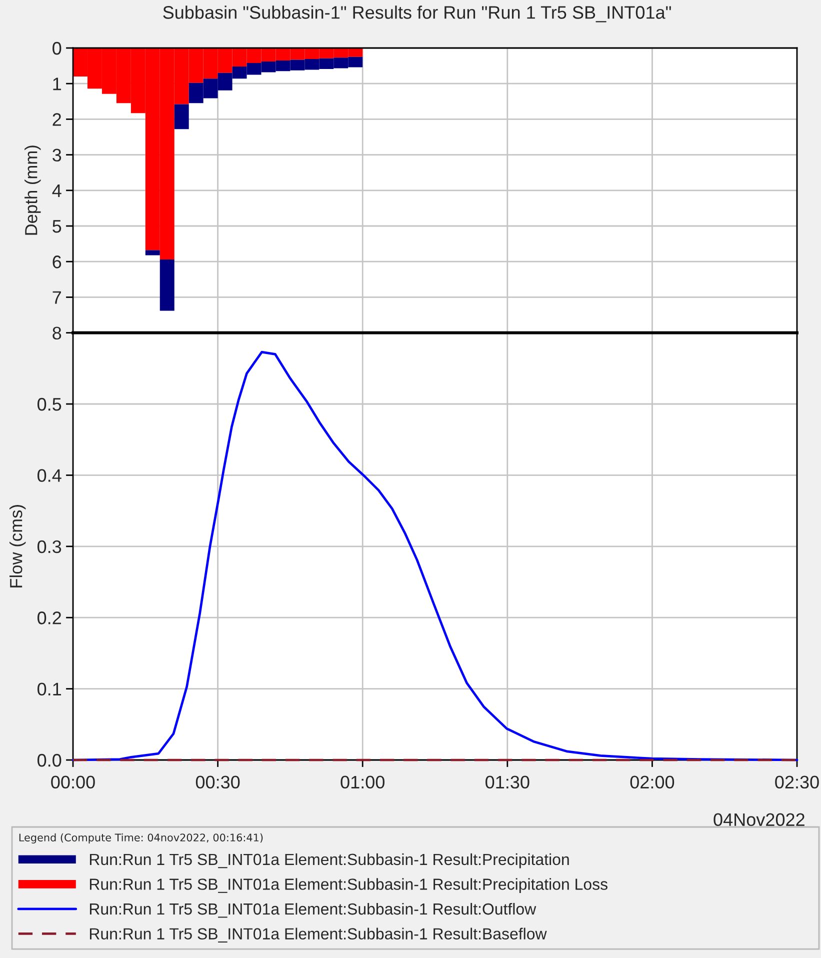 This screenshot has width=821, height=958. I want to click on y-tick-label: 8, so click(57, 333).